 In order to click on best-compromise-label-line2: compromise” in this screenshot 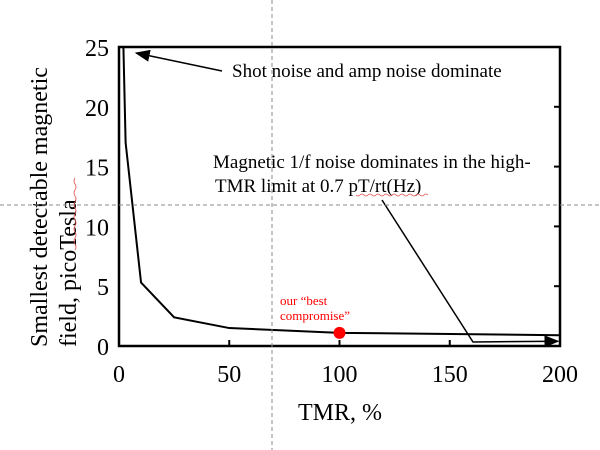, I will do `click(315, 315)`.